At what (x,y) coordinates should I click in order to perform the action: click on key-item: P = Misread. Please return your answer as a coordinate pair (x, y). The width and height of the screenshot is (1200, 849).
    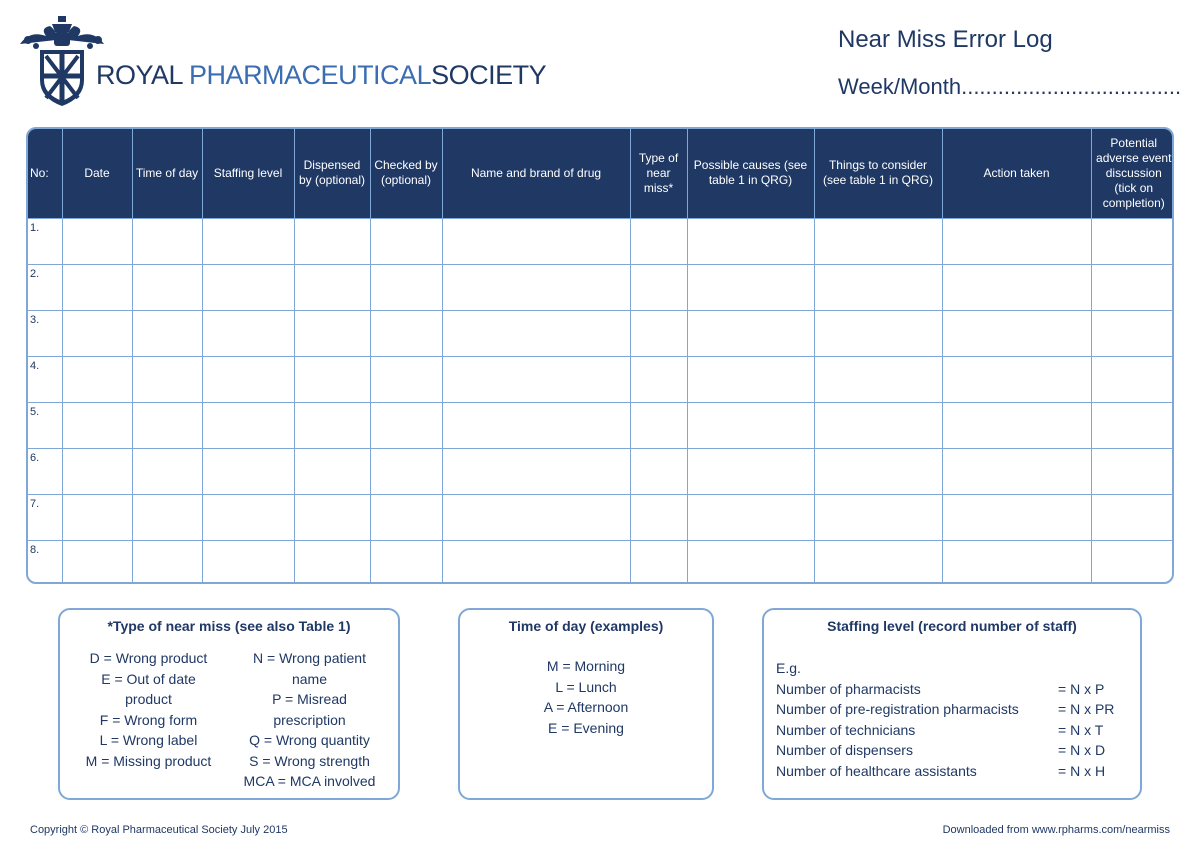
    Looking at the image, I should click on (309, 699).